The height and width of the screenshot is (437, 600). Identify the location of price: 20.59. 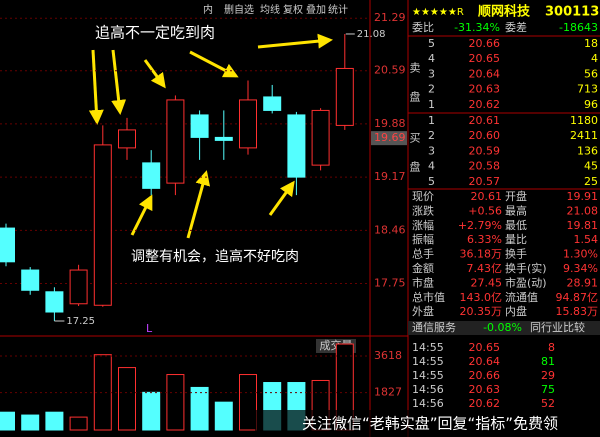
(485, 150).